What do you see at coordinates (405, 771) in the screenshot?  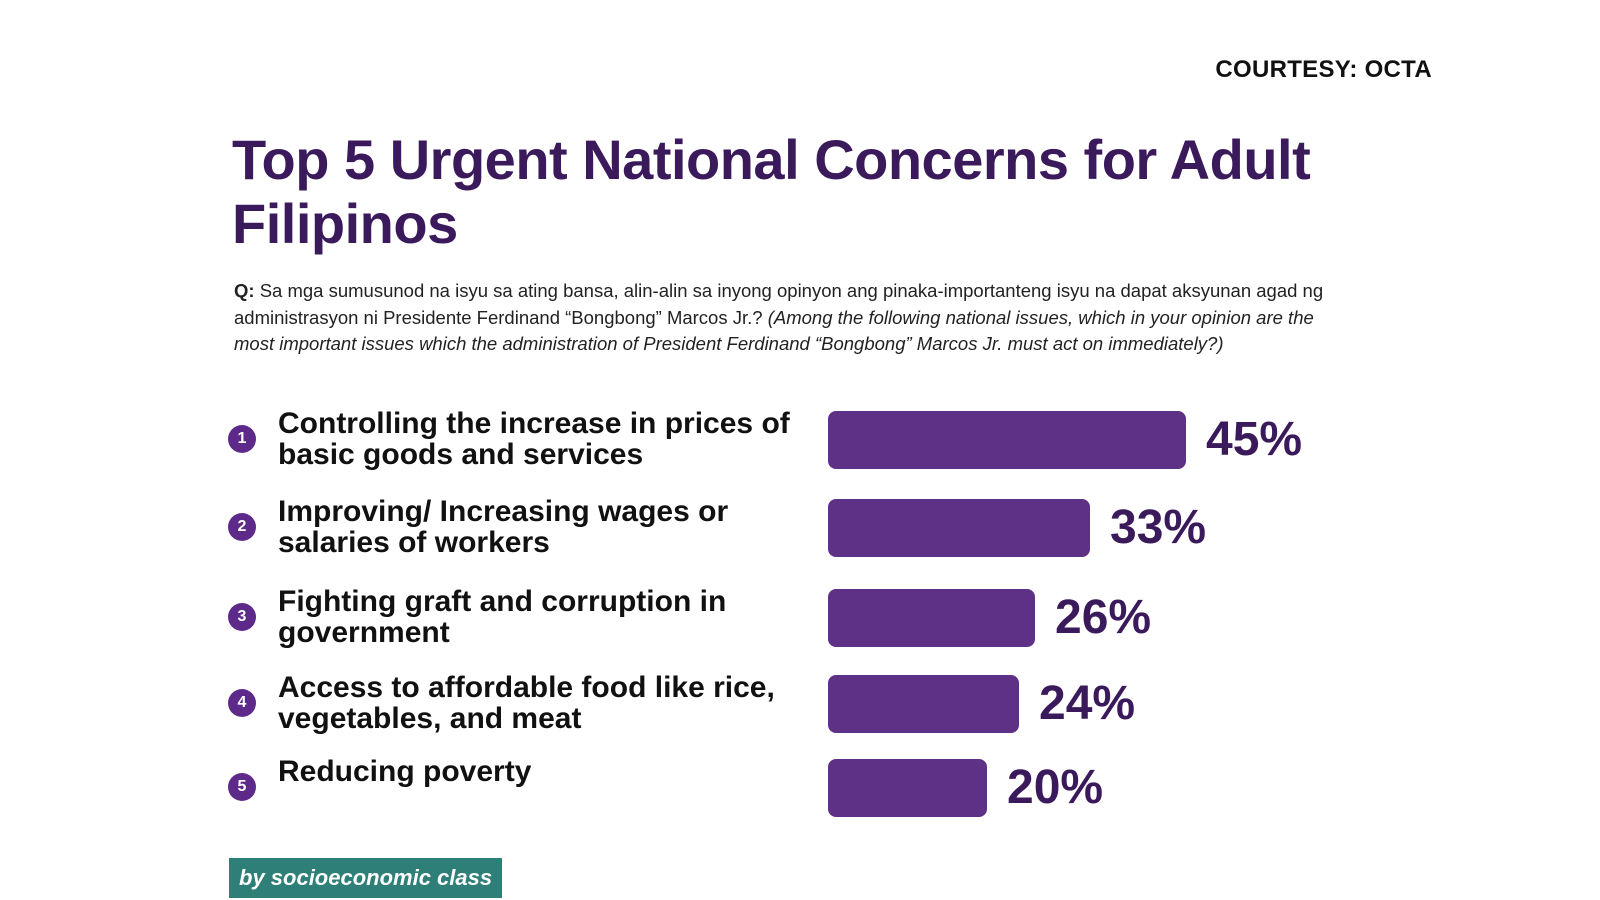 I see `category-label: Reducing poverty` at bounding box center [405, 771].